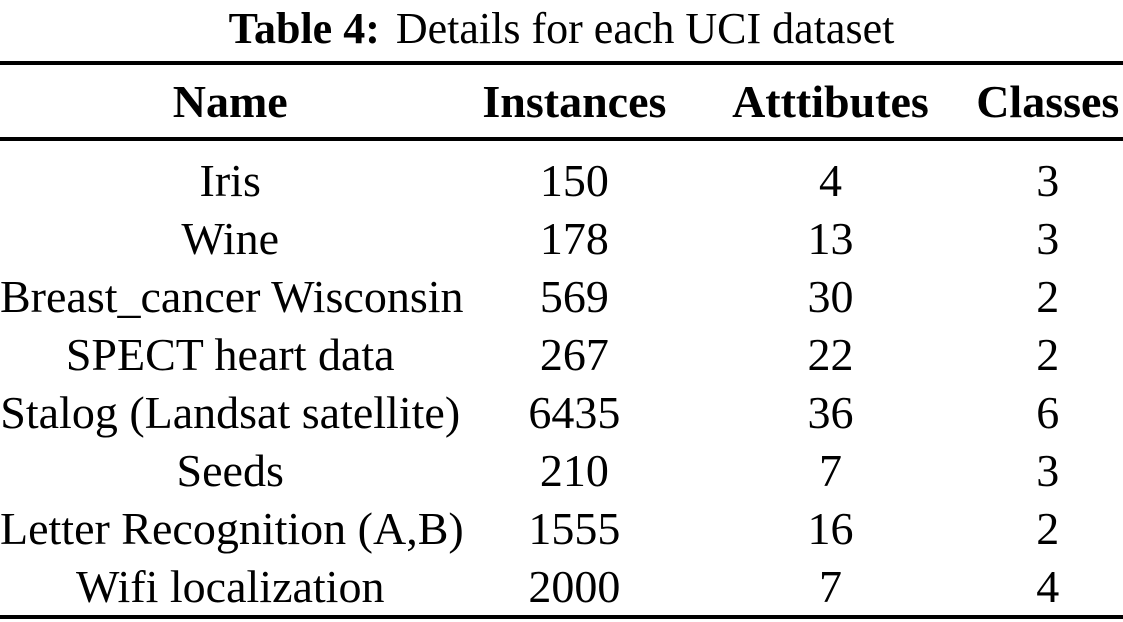  I want to click on column-header-classes: Classes, so click(1047, 102).